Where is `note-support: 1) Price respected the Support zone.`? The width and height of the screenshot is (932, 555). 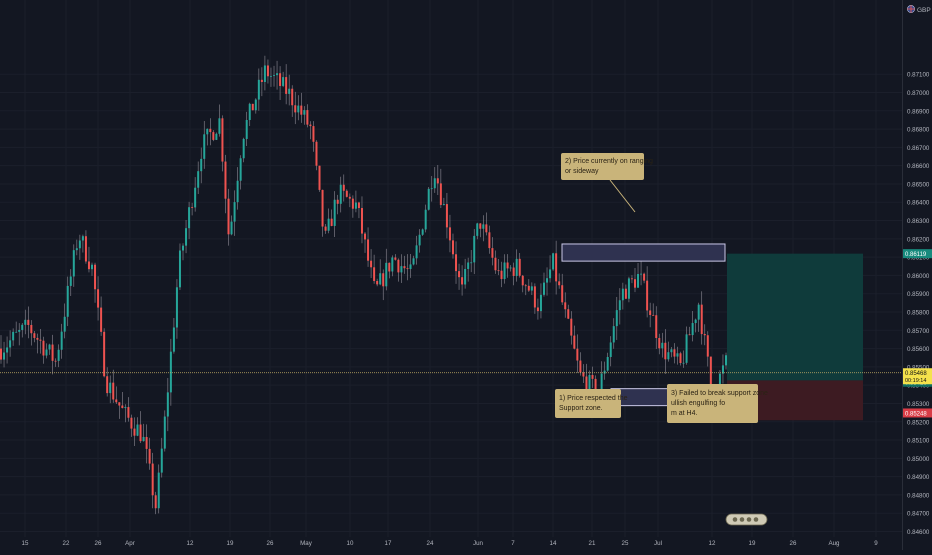
note-support: 1) Price respected the Support zone. is located at coordinates (591, 403).